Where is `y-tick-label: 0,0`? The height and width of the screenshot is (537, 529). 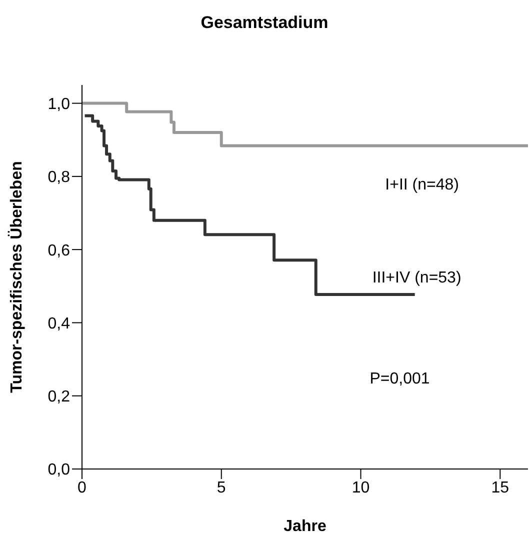
y-tick-label: 0,0 is located at coordinates (59, 470).